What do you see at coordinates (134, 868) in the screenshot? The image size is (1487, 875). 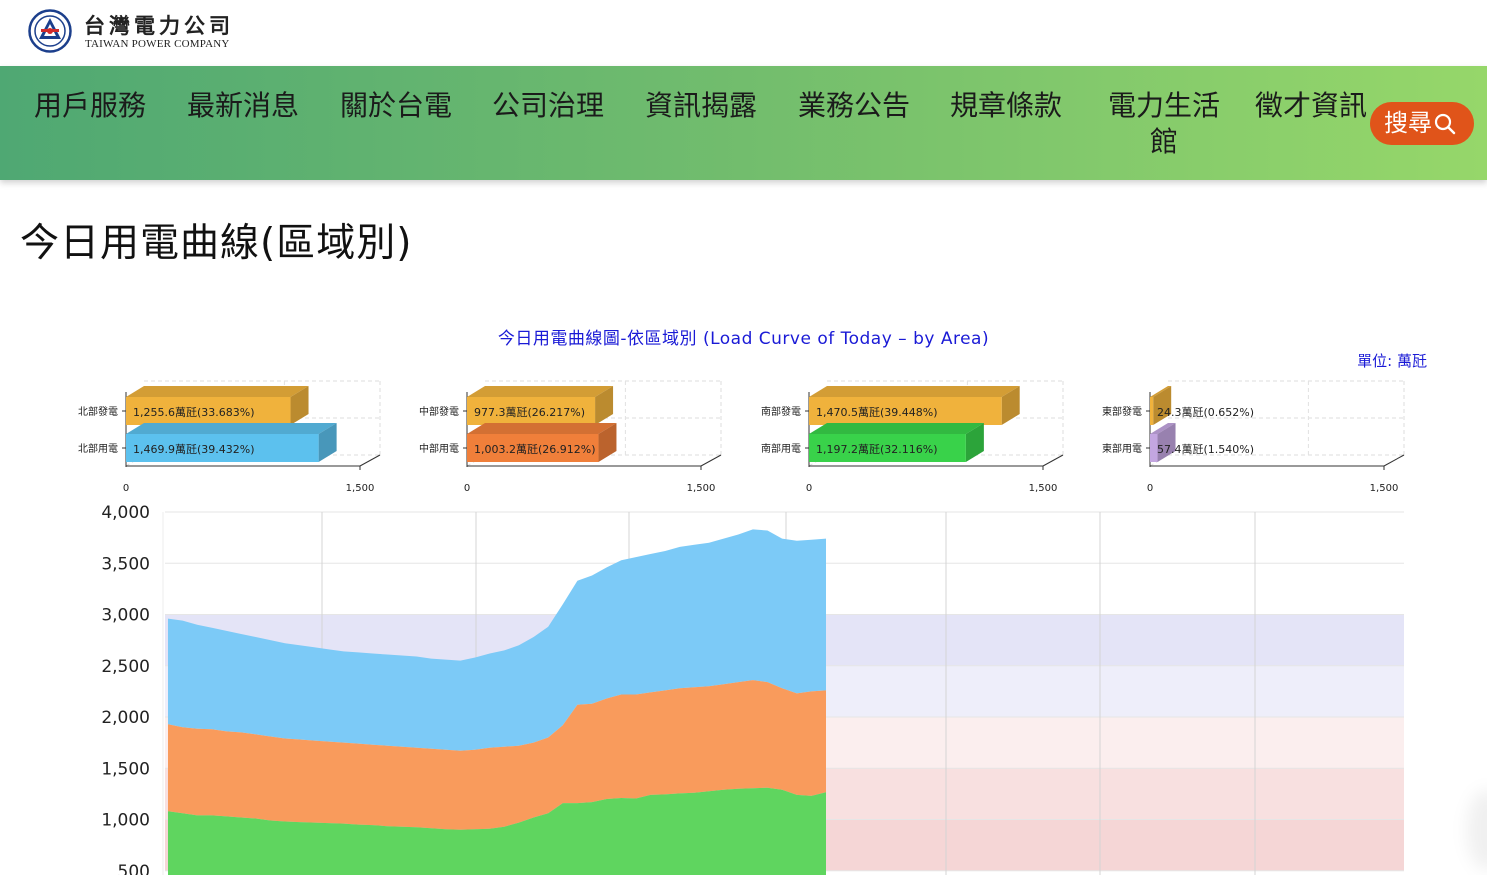 I see `y-tick-label: 500` at bounding box center [134, 868].